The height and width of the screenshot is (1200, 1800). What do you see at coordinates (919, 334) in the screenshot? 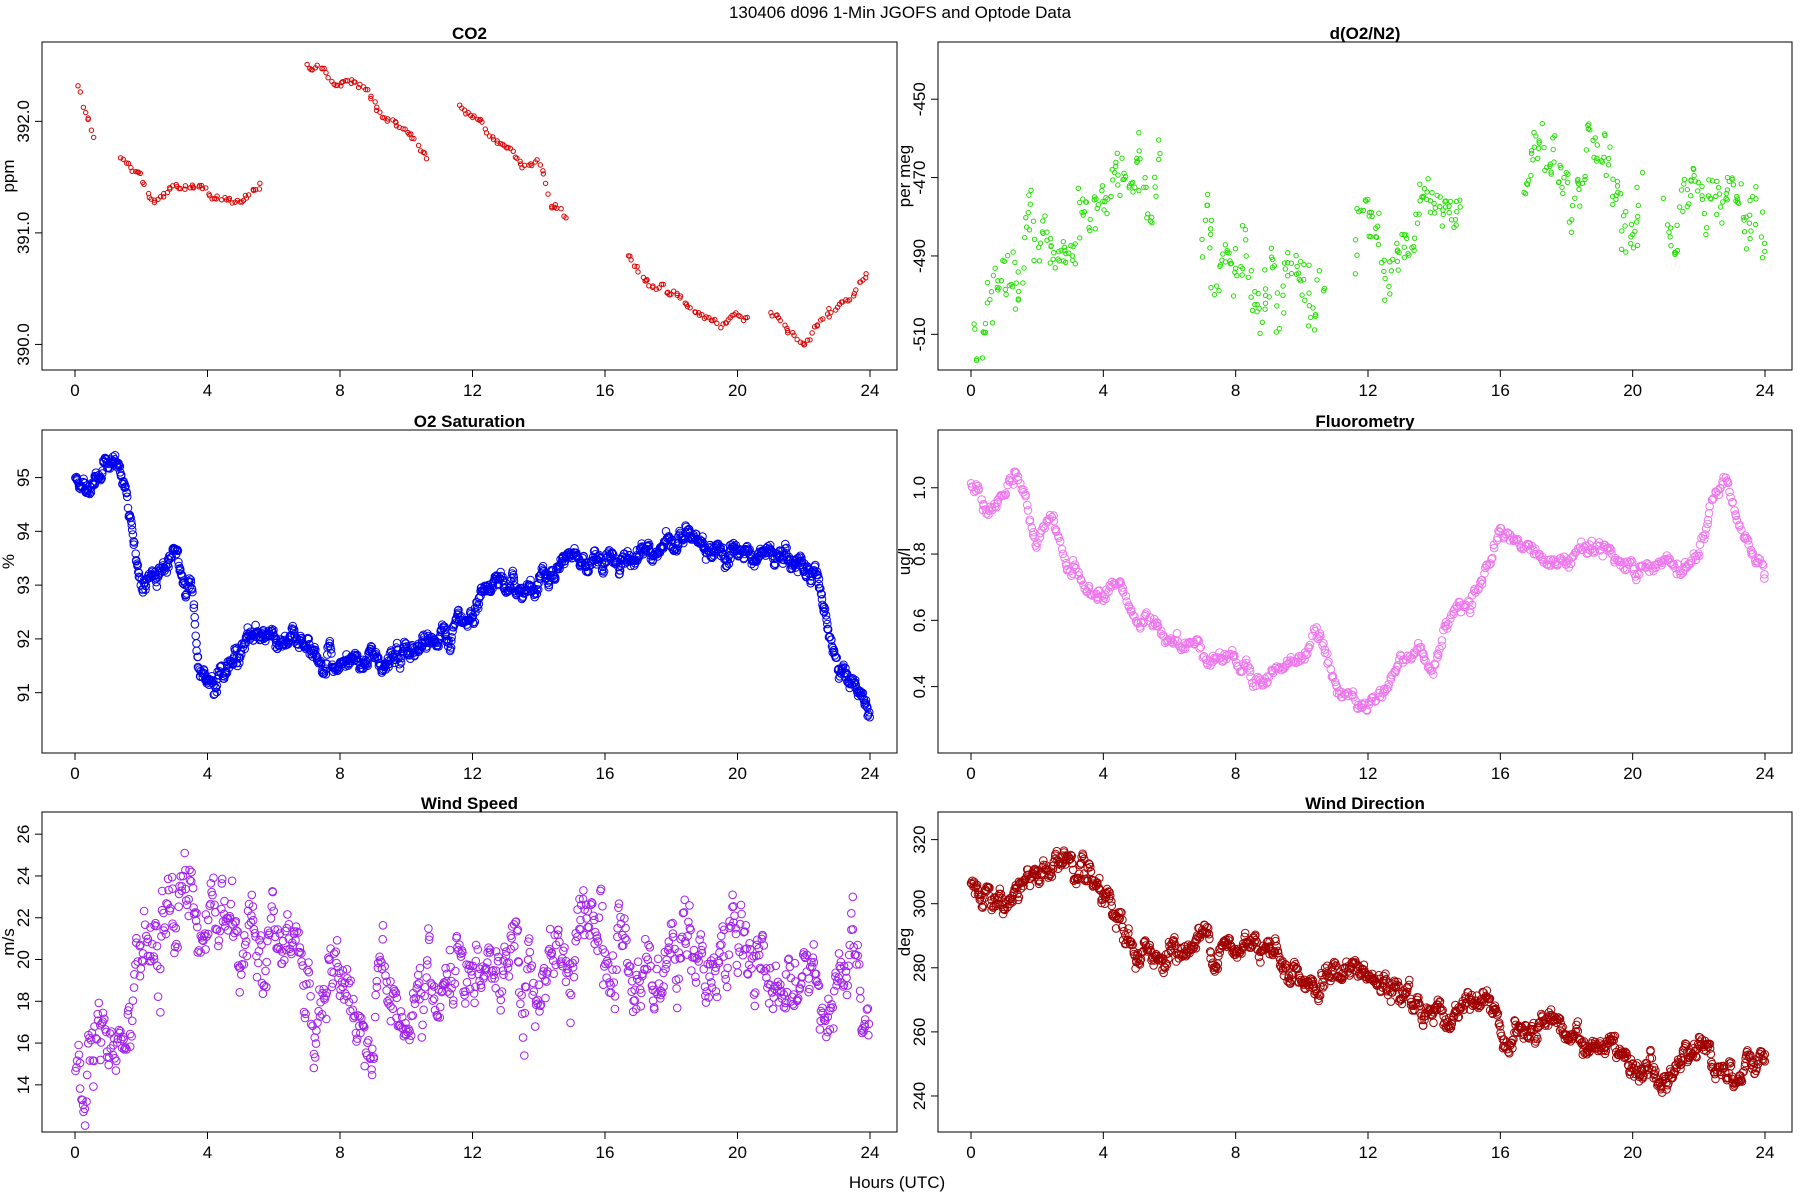
I see `y-tick-label: -510` at bounding box center [919, 334].